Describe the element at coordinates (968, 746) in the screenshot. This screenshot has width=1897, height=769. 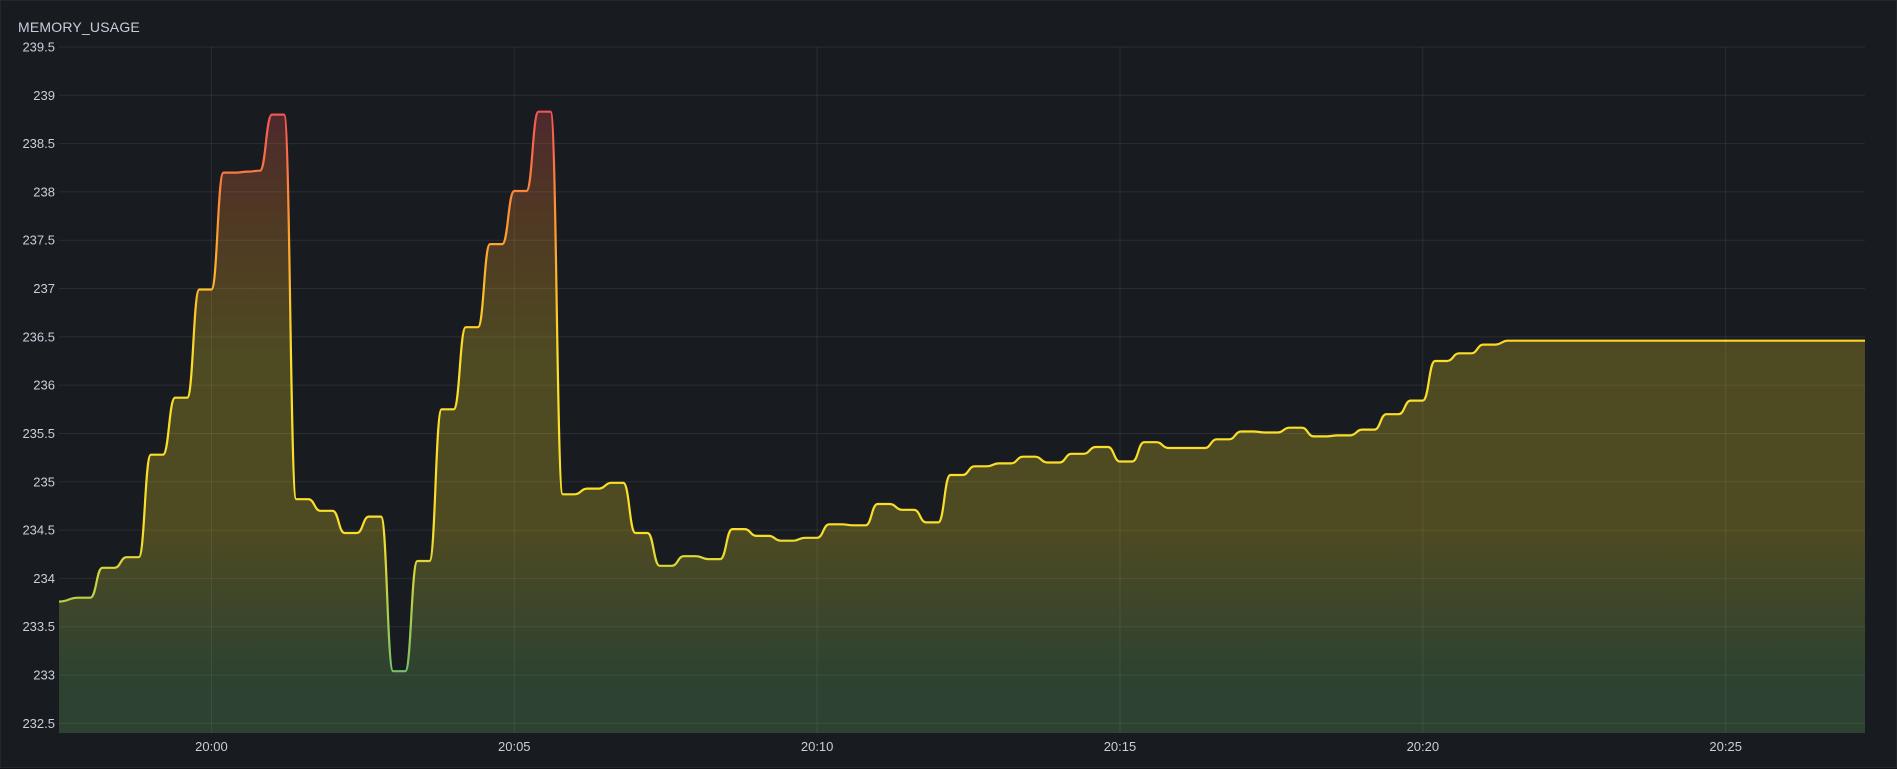
I see `x-axis: 20:00 20:05 20:10 20:15 20:20 20:25` at that location.